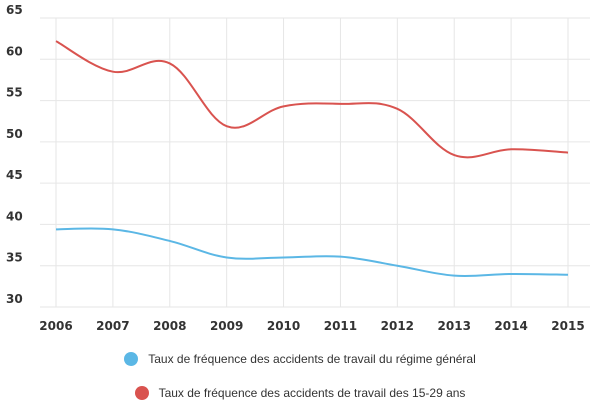  Describe the element at coordinates (340, 326) in the screenshot. I see `x-tick-label: 2011` at that location.